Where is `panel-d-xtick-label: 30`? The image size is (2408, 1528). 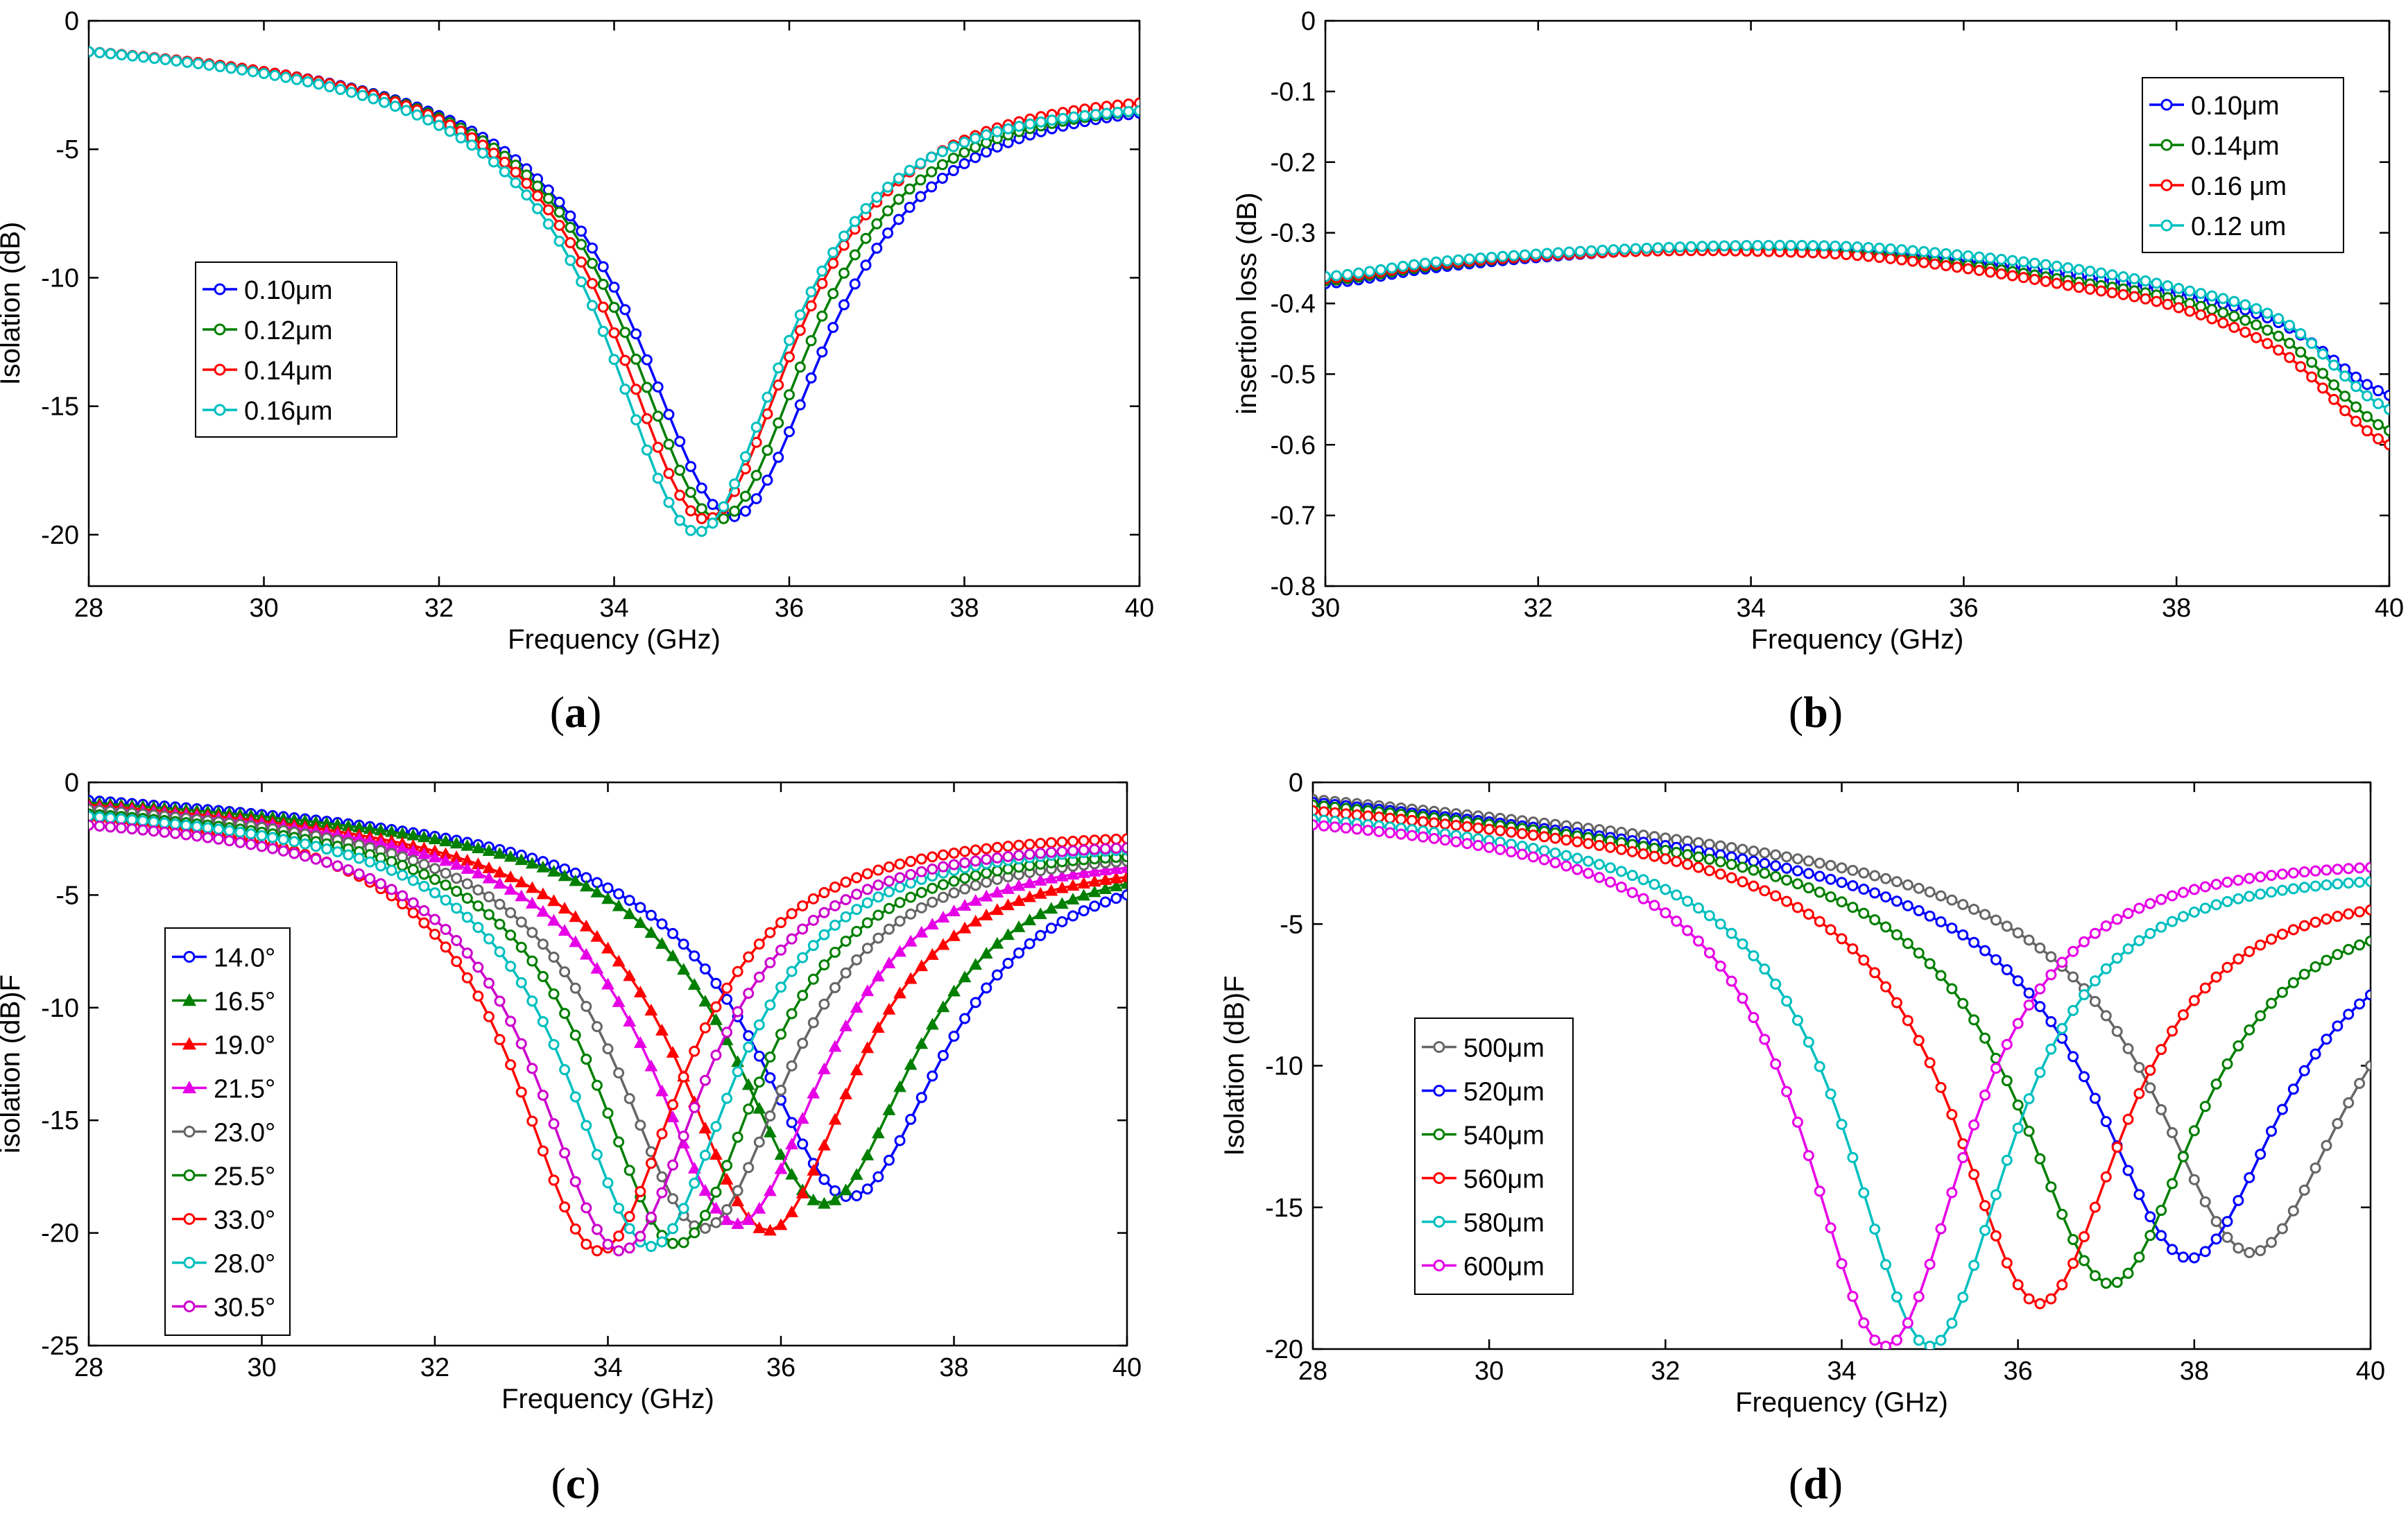 panel-d-xtick-label: 30 is located at coordinates (1489, 1371).